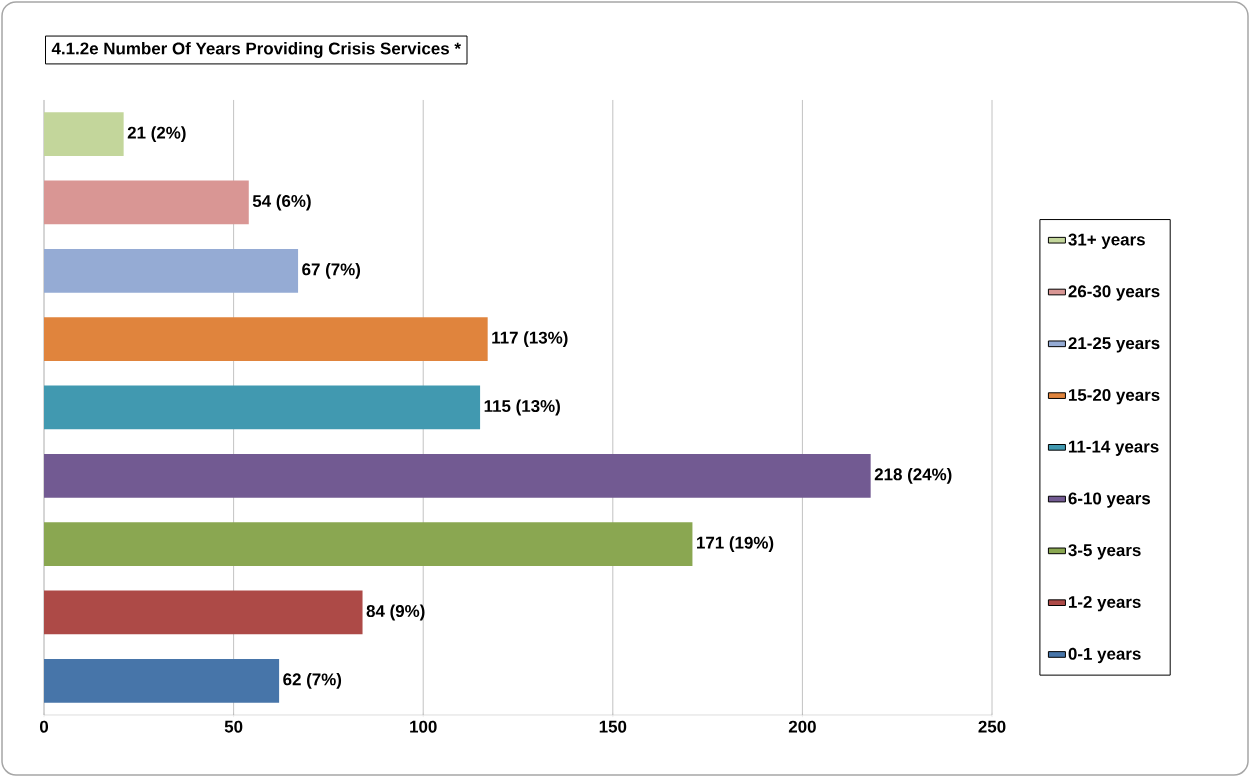  What do you see at coordinates (1109, 500) in the screenshot?
I see `legend-label: 6-10 years` at bounding box center [1109, 500].